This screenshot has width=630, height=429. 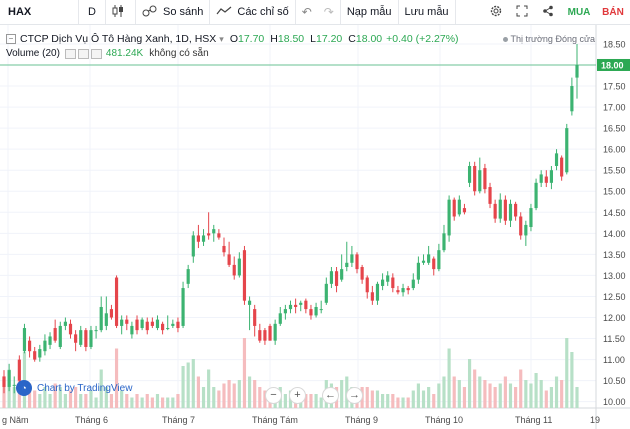 I want to click on zoom-out-button: −, so click(x=273, y=395).